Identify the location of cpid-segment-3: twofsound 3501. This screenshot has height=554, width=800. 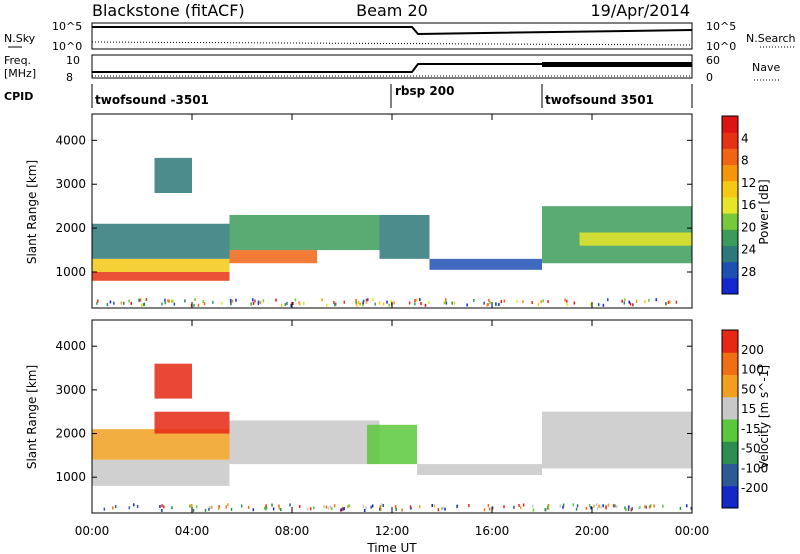
(599, 100).